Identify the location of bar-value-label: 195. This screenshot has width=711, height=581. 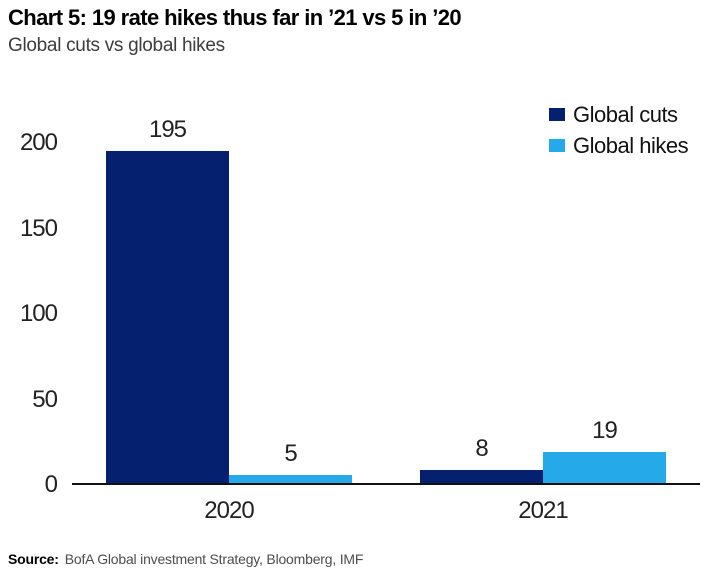
(167, 129).